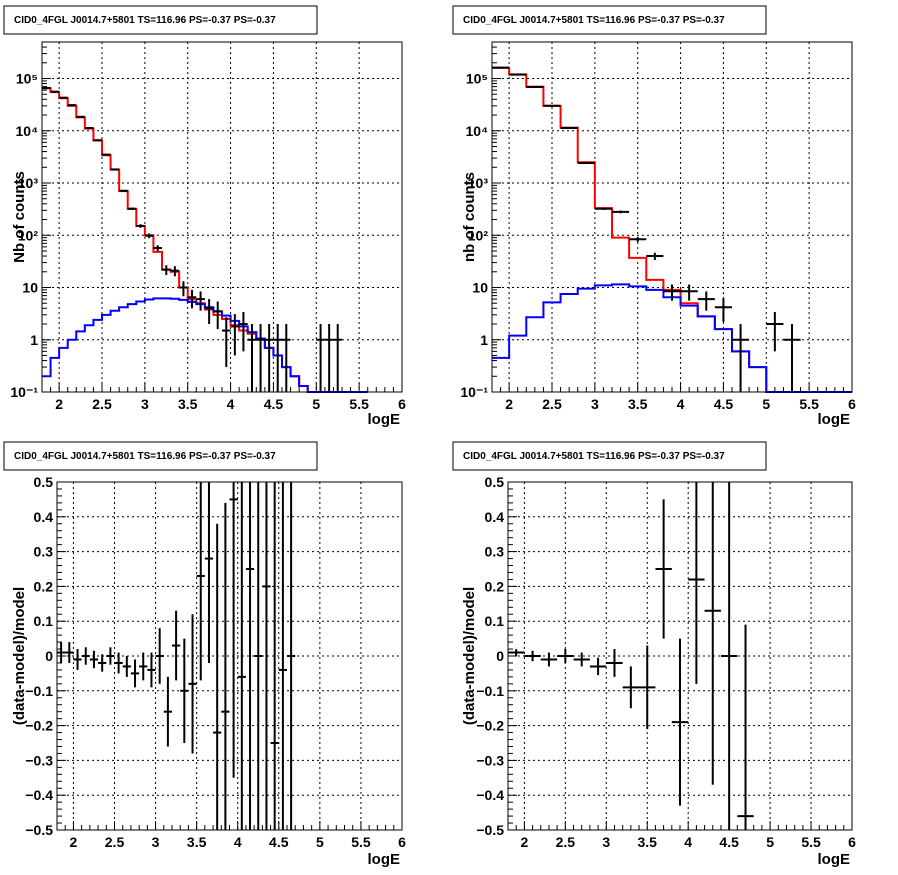 The height and width of the screenshot is (875, 898). I want to click on source-model-line, so click(672, 338).